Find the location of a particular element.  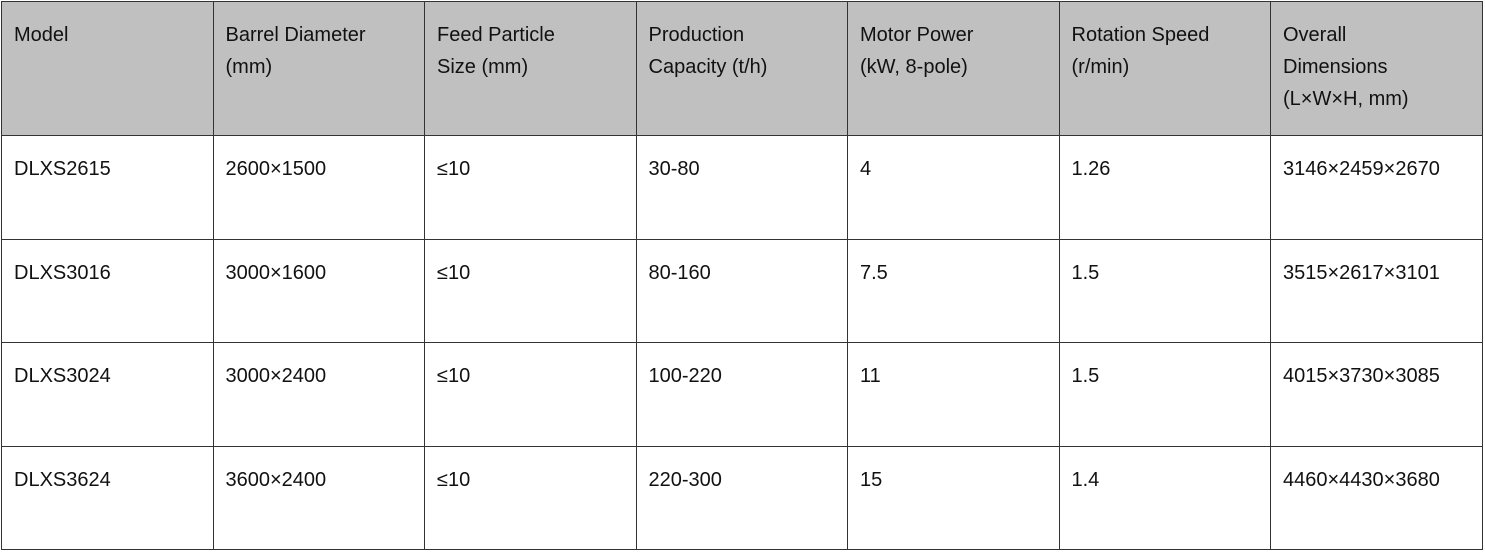

header-cell: Overall Dimensions (L×W×H, mm) is located at coordinates (1376, 68).